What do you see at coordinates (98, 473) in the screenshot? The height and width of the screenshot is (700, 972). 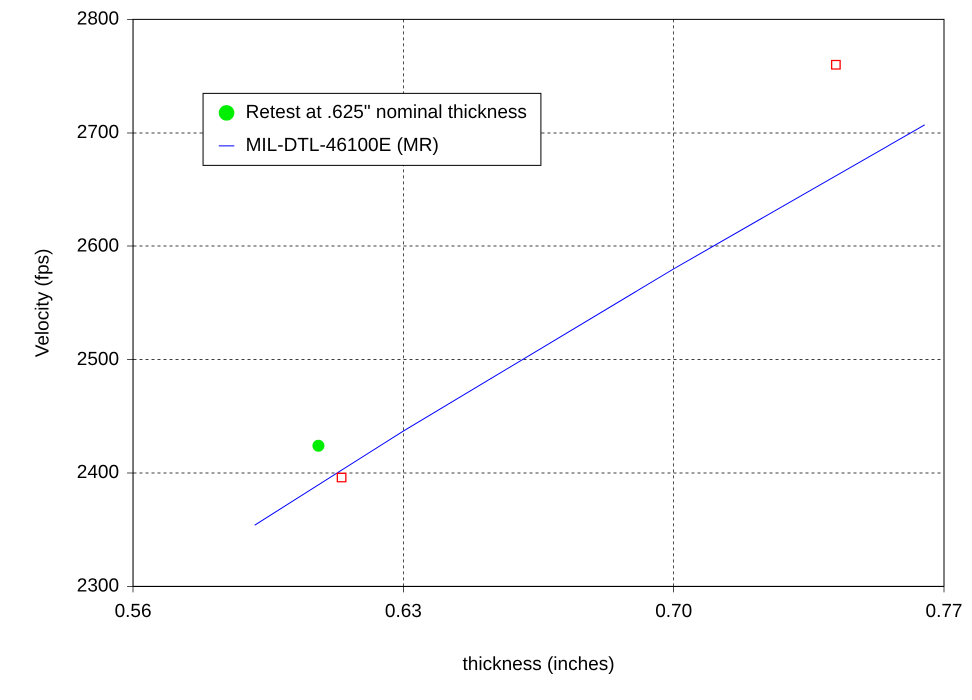 I see `y-tick-label: 2400` at bounding box center [98, 473].